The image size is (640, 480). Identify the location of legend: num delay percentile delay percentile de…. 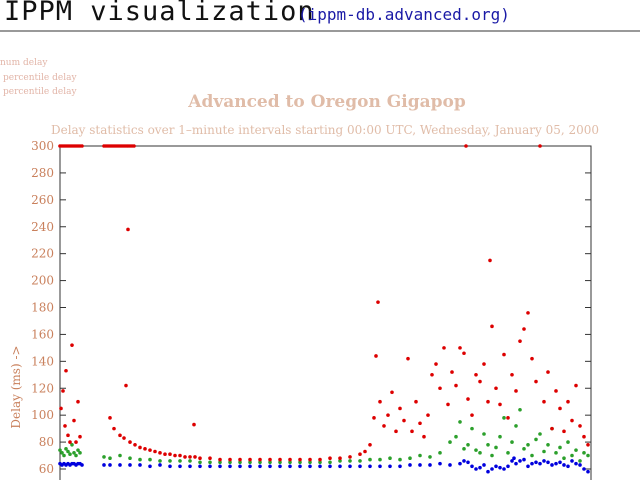
(38, 78).